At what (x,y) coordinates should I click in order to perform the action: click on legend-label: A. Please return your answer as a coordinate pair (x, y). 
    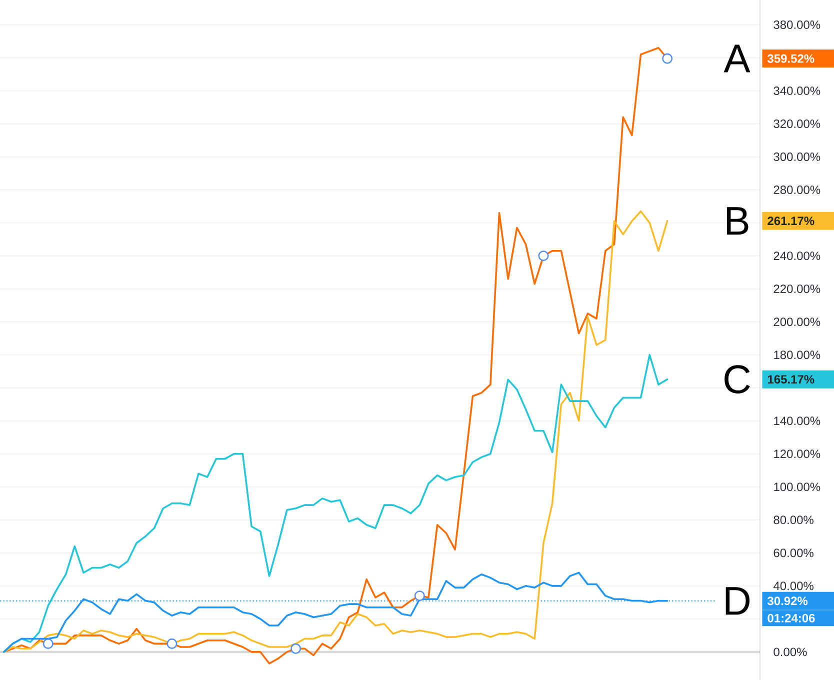
    Looking at the image, I should click on (737, 58).